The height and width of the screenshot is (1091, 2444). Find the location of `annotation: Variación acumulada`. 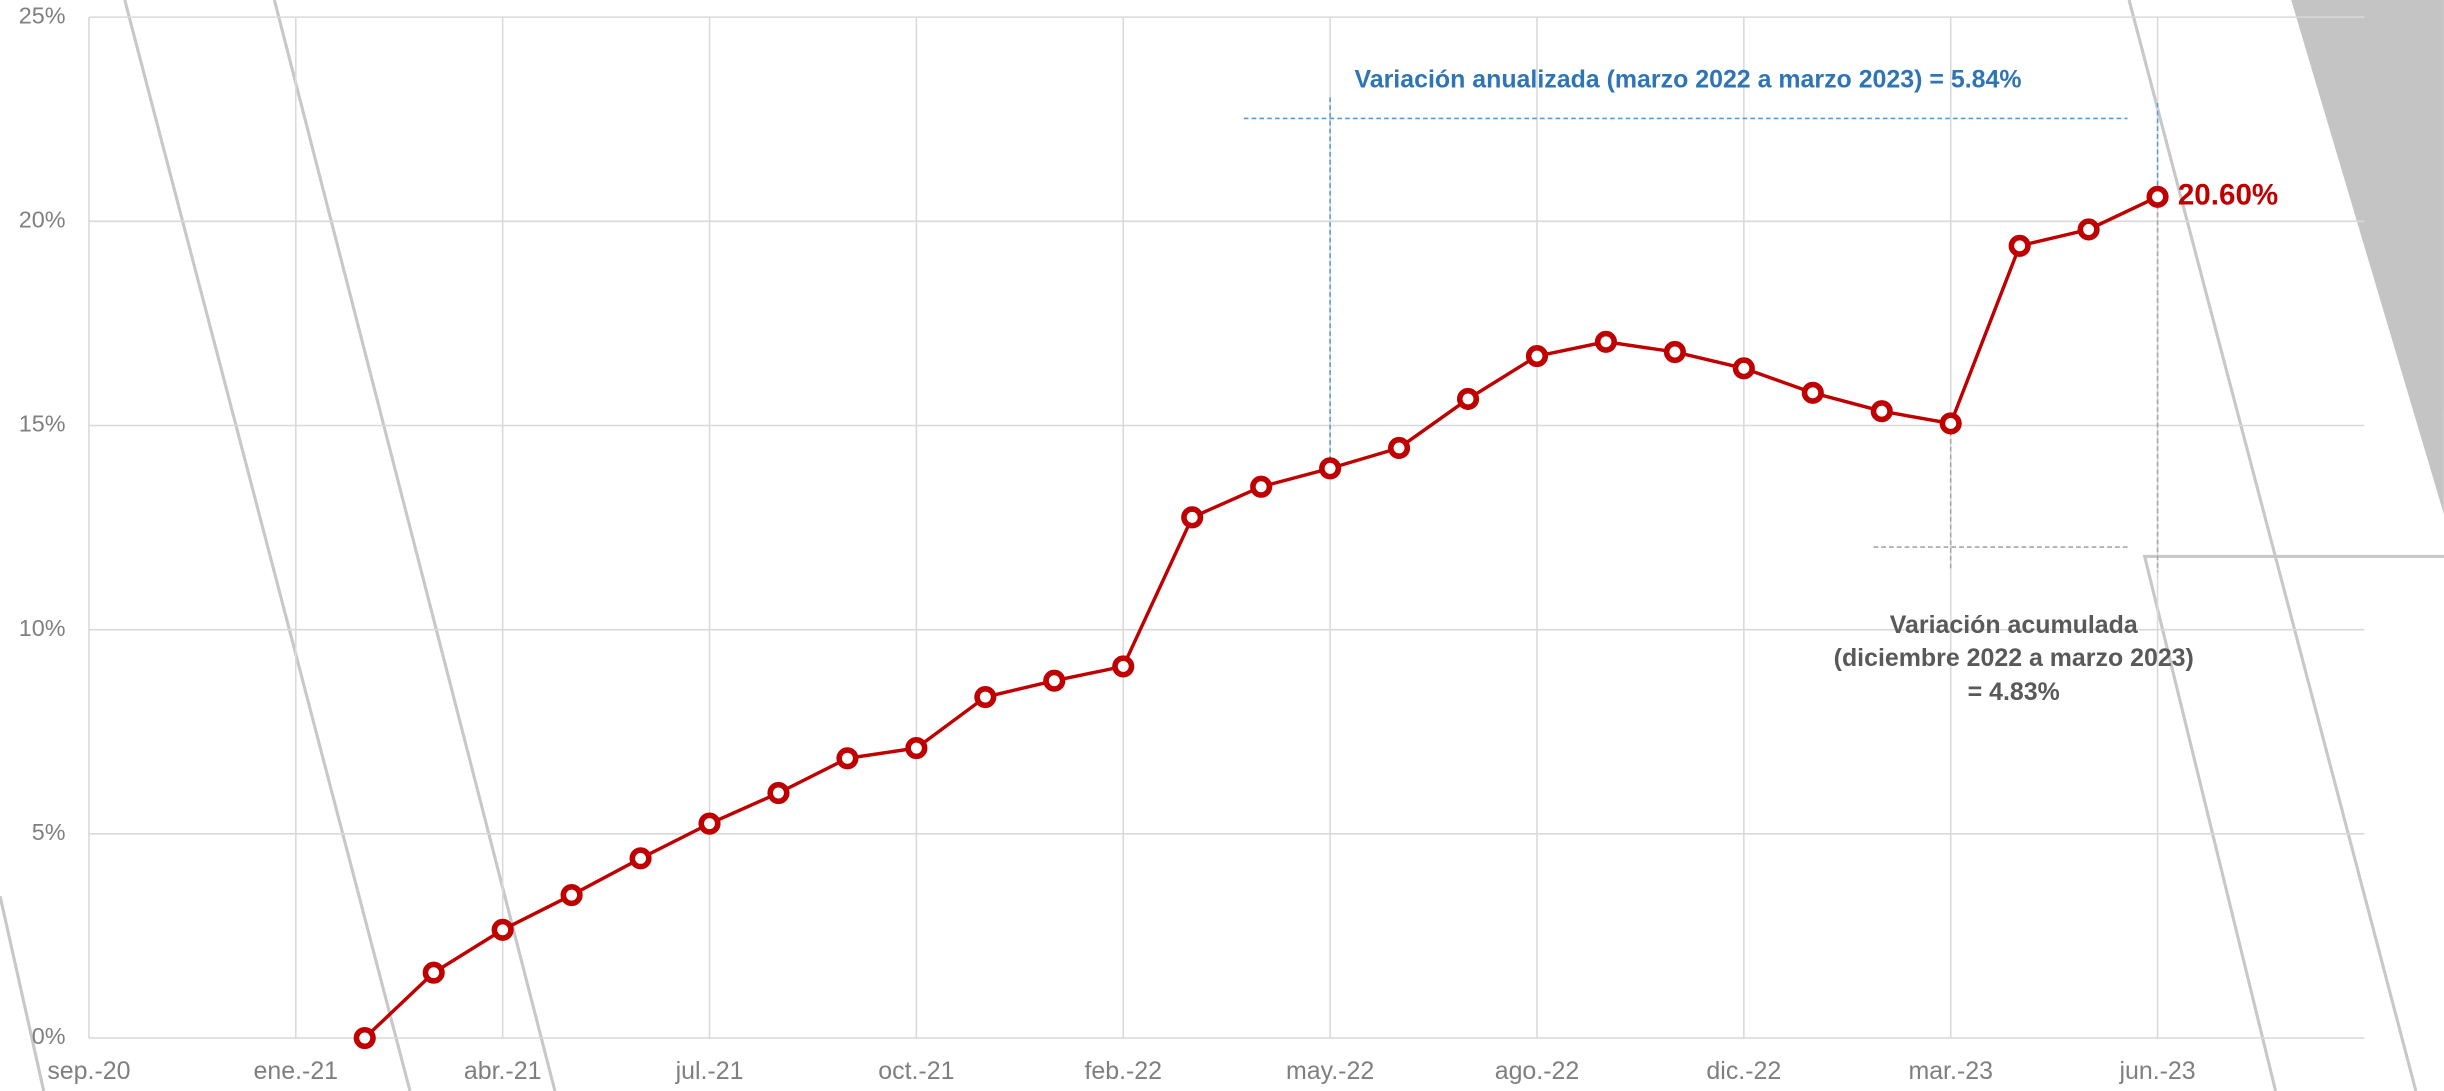

annotation: Variación acumulada is located at coordinates (2014, 625).